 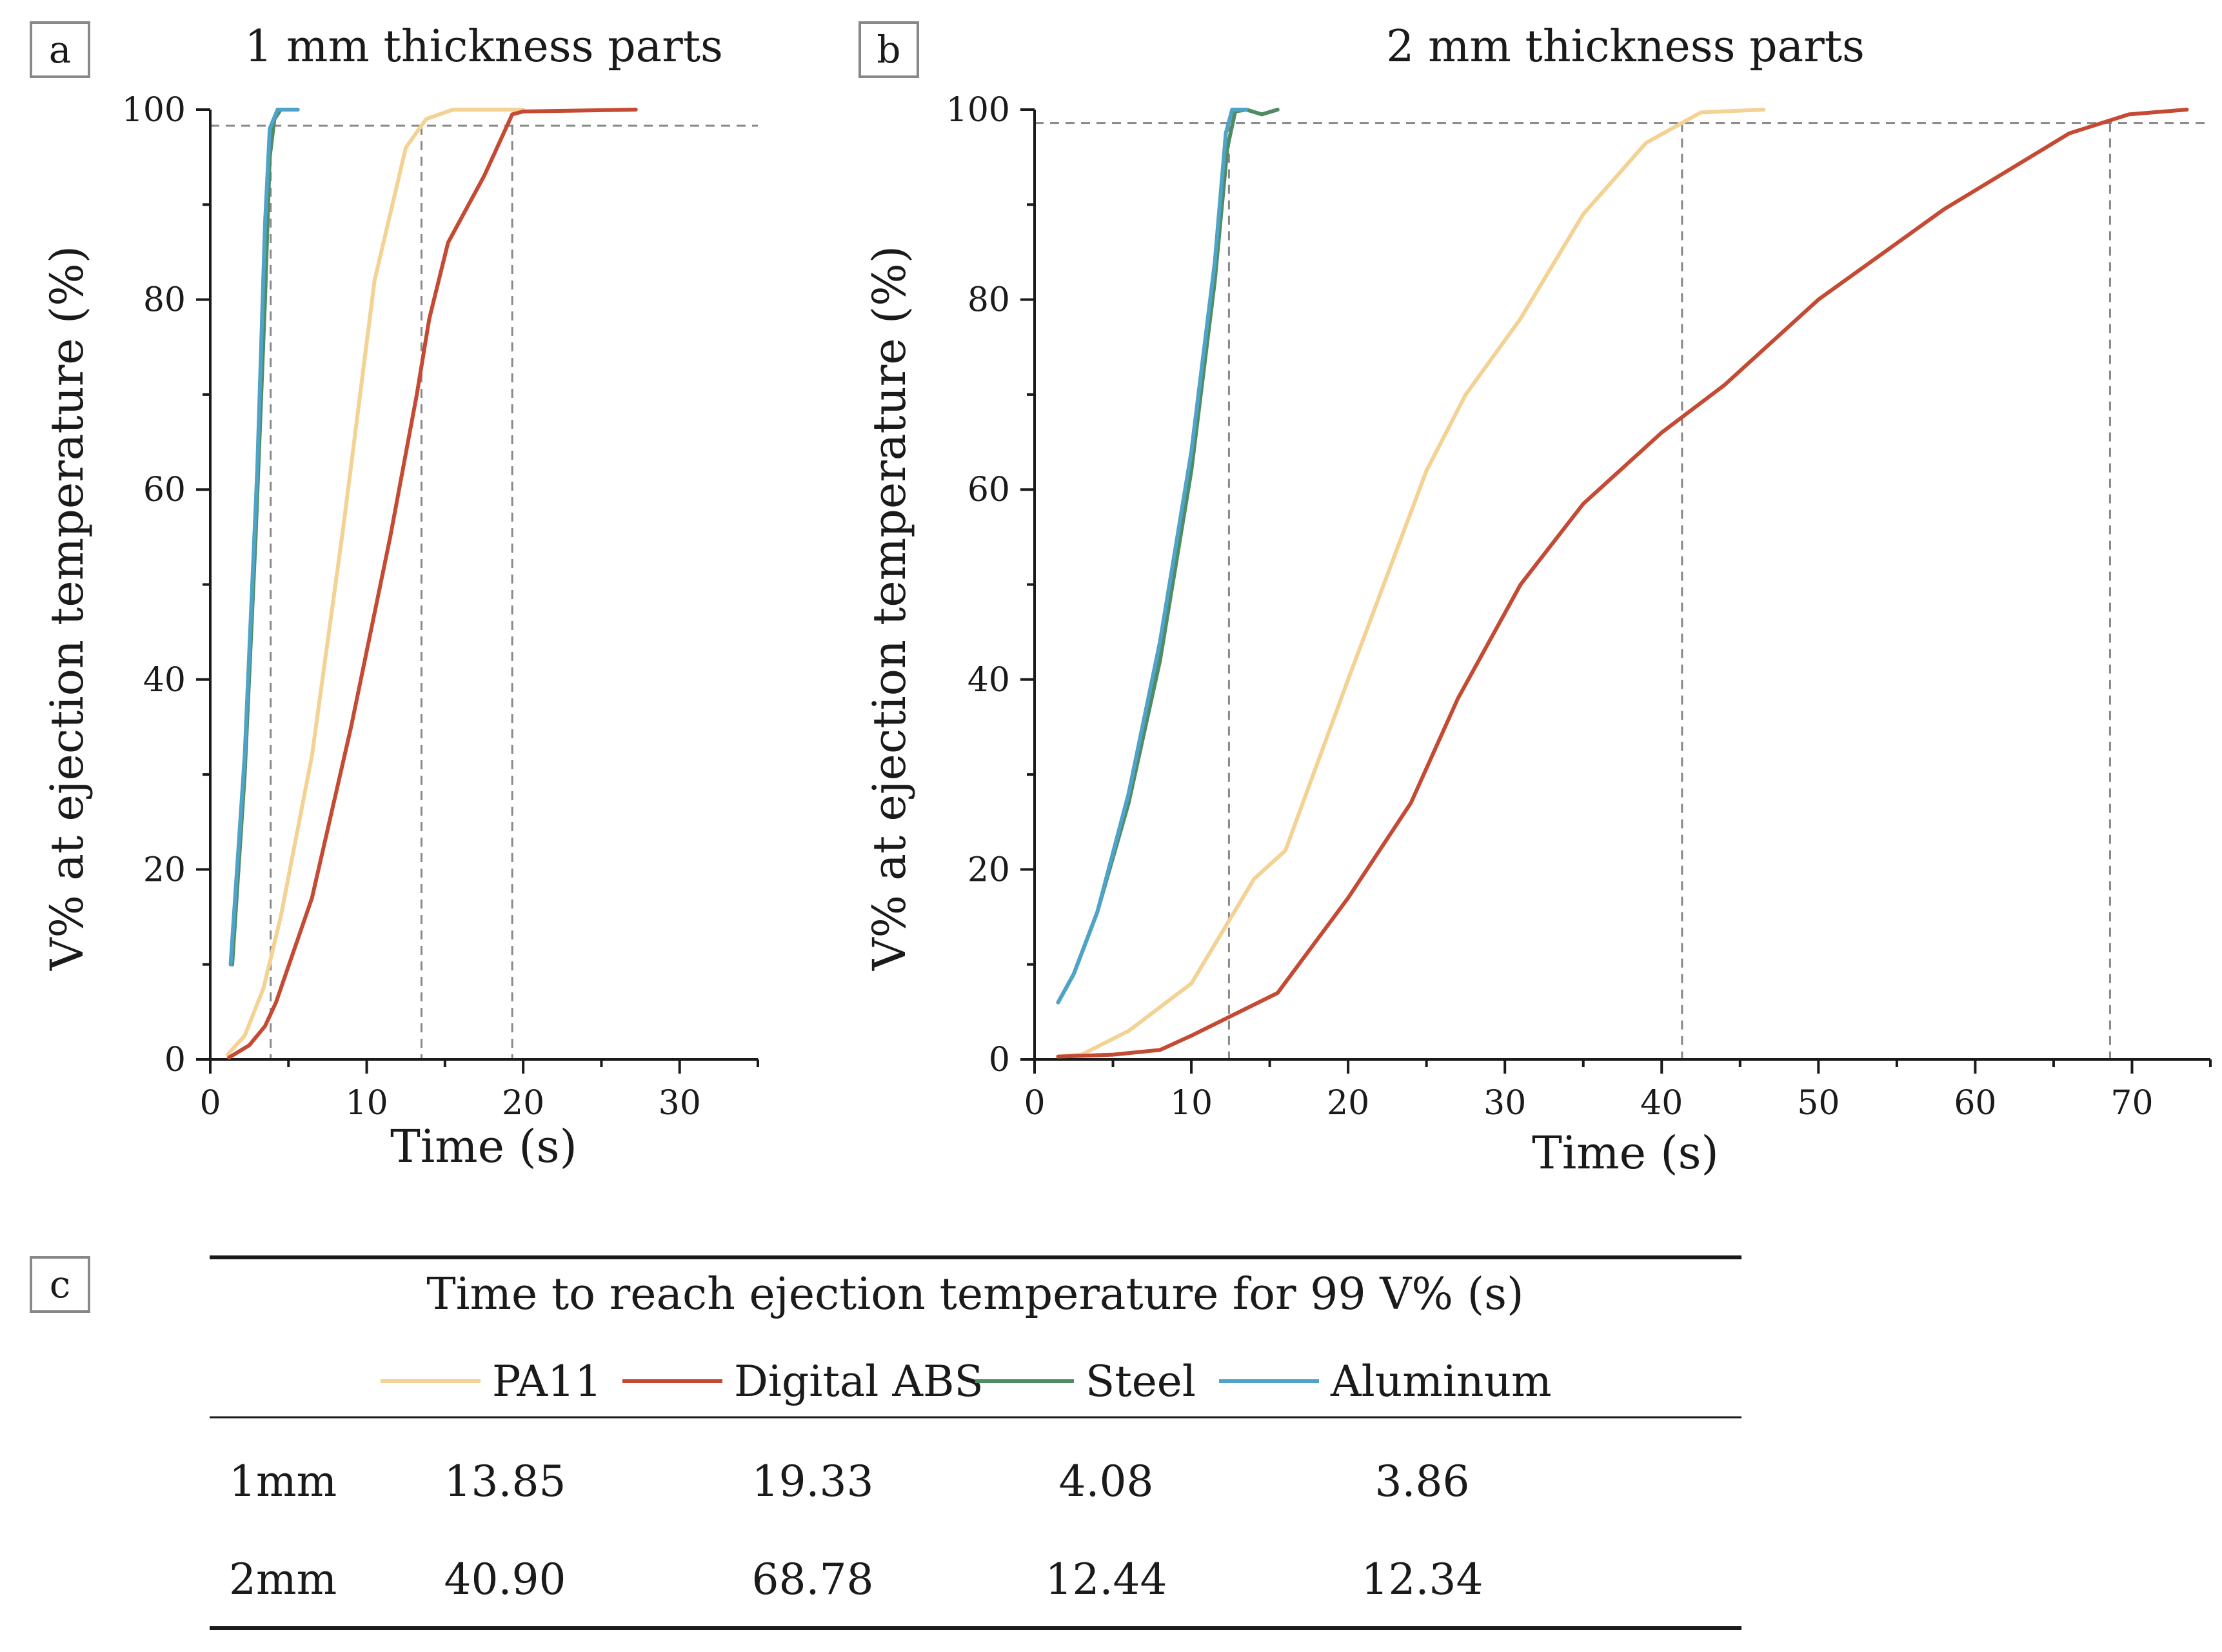 I want to click on legend-label-aluminum: Aluminum, so click(x=1441, y=1382).